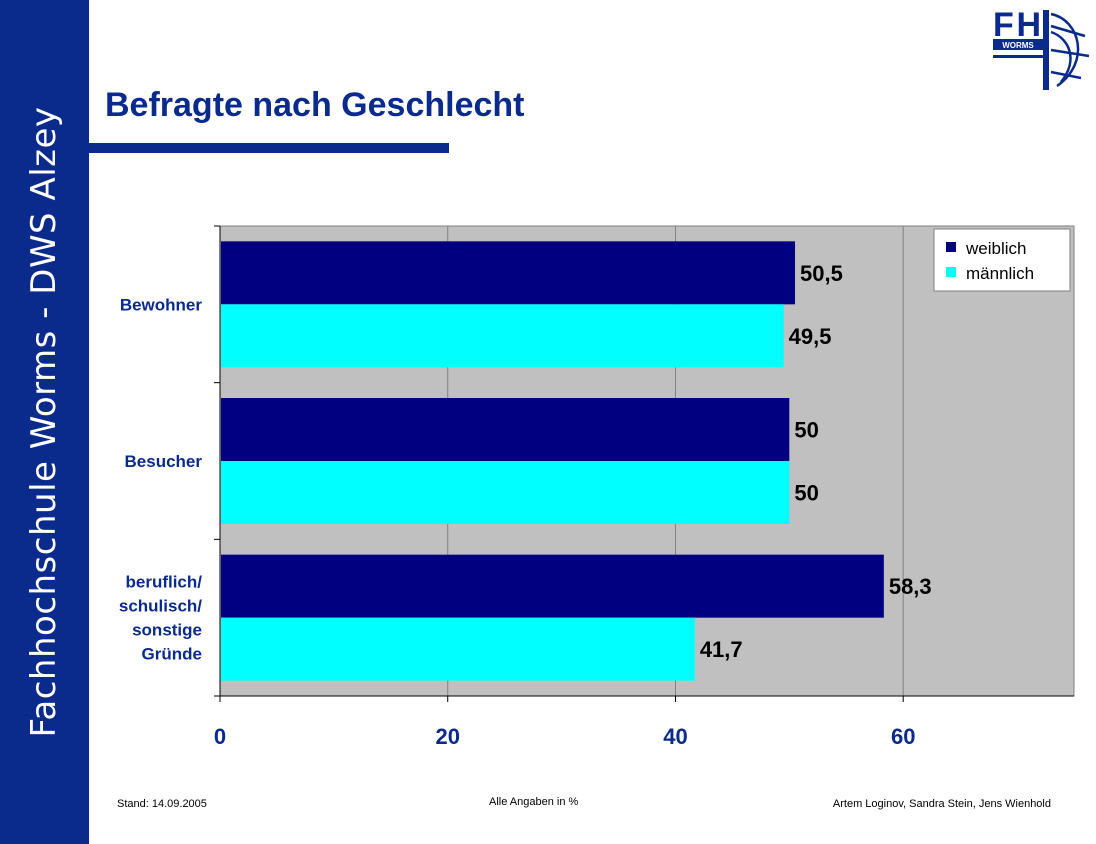 This screenshot has width=1096, height=844. What do you see at coordinates (505, 492) in the screenshot?
I see `bar-männlich-1` at bounding box center [505, 492].